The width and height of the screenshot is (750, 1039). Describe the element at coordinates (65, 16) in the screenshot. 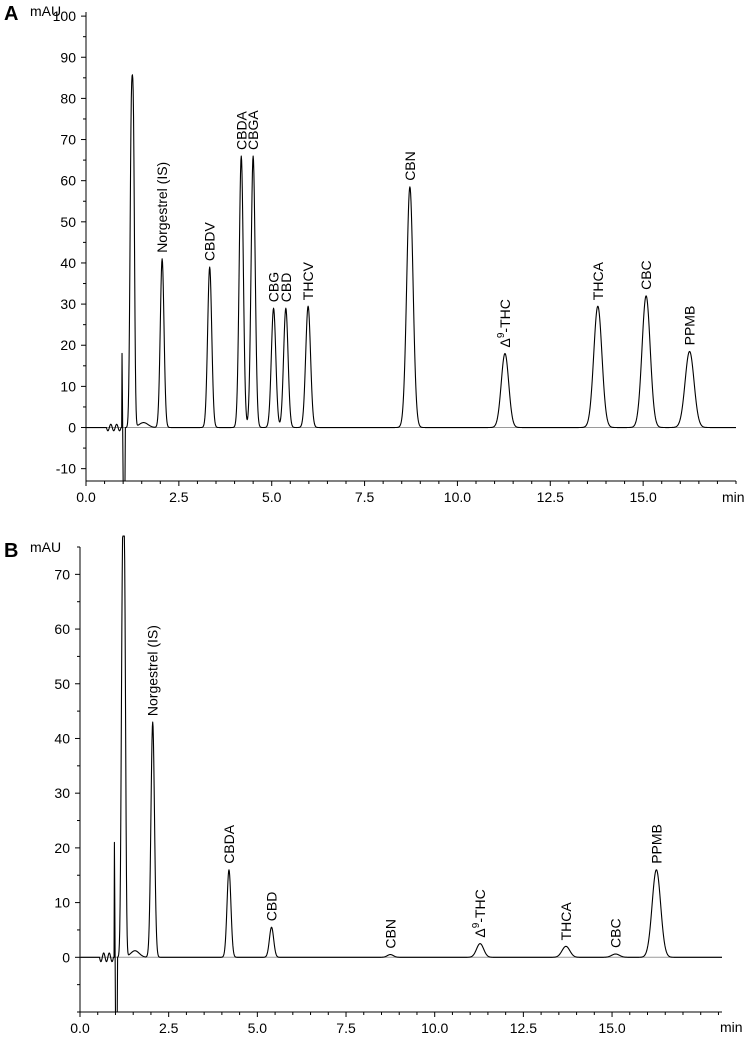

I see `y-tick-label: 100` at that location.